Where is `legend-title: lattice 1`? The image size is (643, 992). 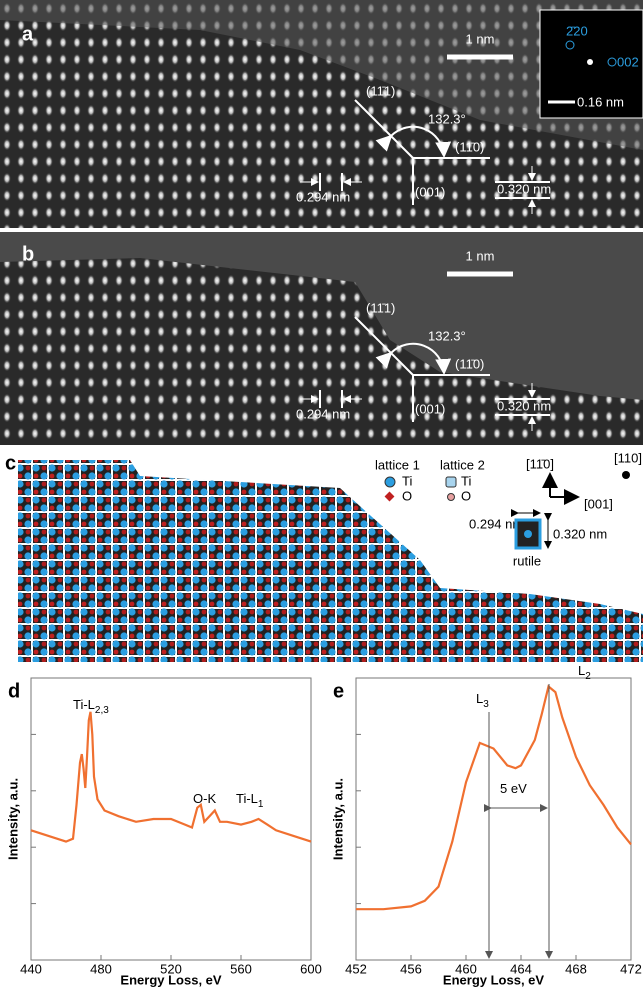 legend-title: lattice 1 is located at coordinates (397, 464).